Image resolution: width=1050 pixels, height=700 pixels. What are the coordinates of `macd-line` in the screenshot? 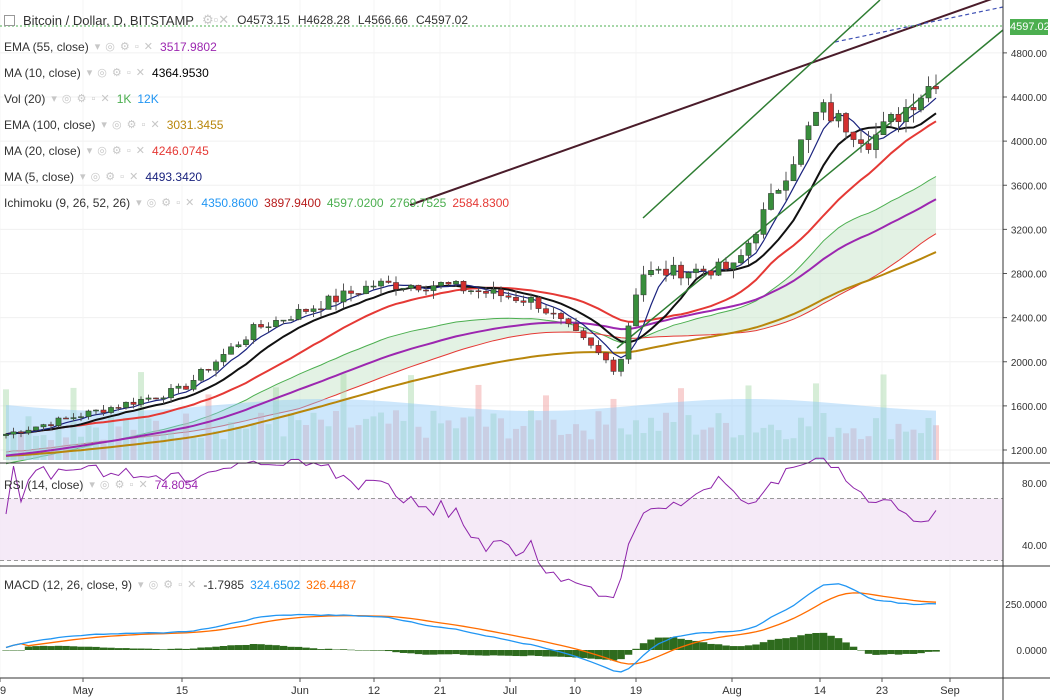 It's located at (471, 628).